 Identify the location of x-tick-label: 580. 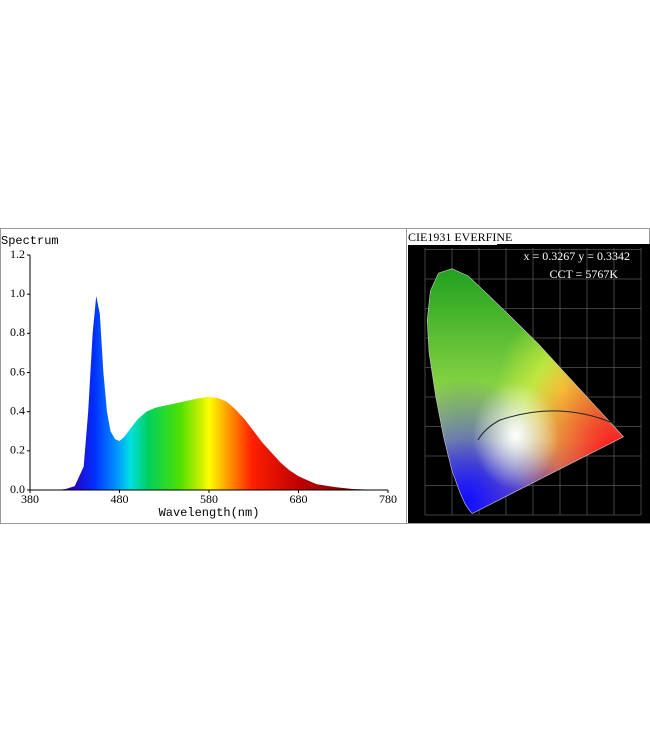
(209, 499).